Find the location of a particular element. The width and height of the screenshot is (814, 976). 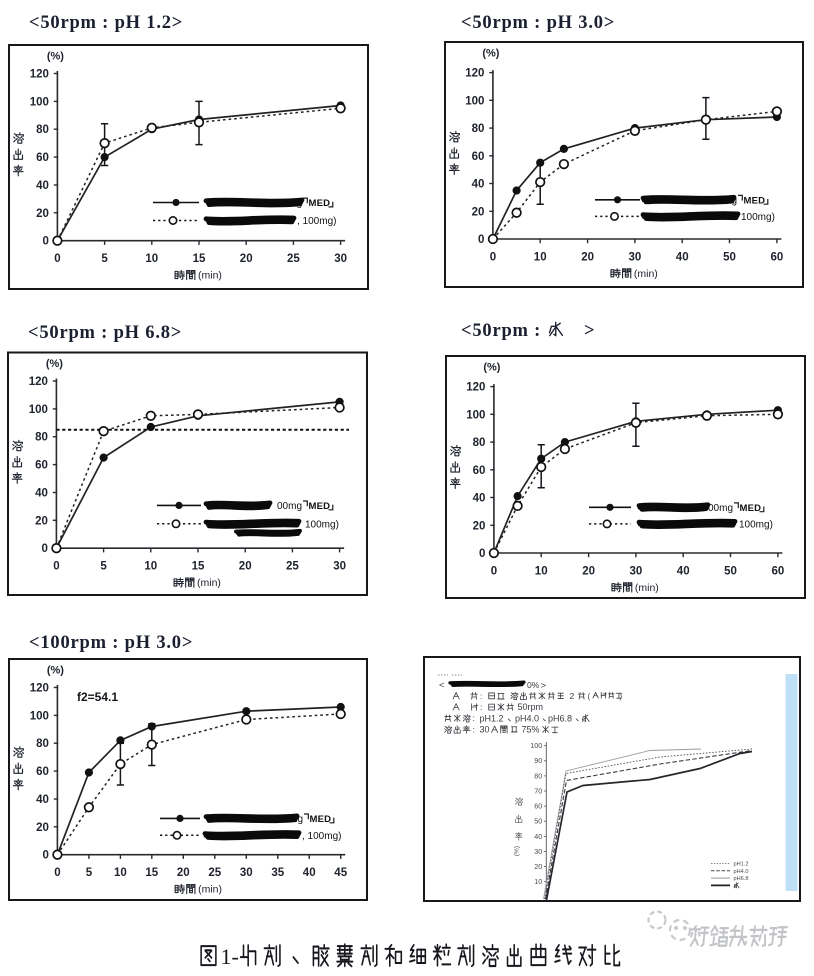

svg-text: 35 is located at coordinates (277, 873).